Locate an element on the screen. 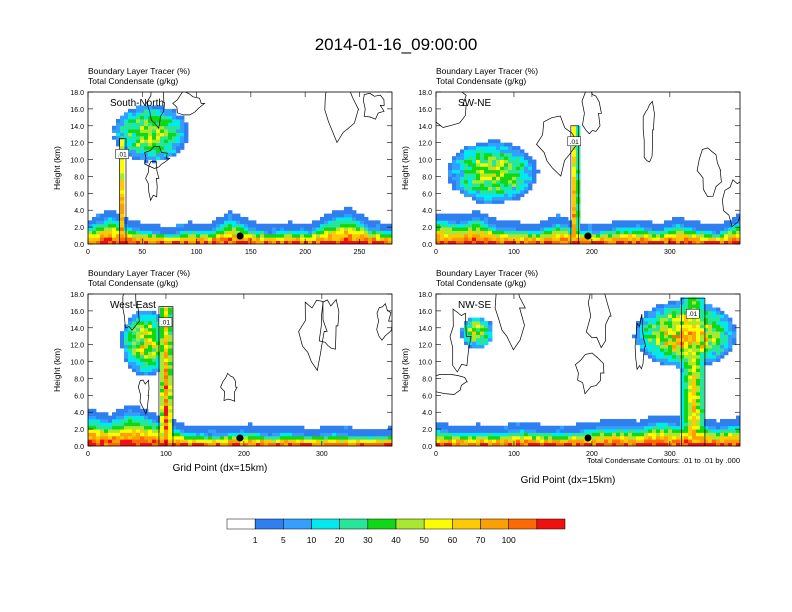 This screenshot has width=792, height=612. condensate-contour is located at coordinates (143, 397).